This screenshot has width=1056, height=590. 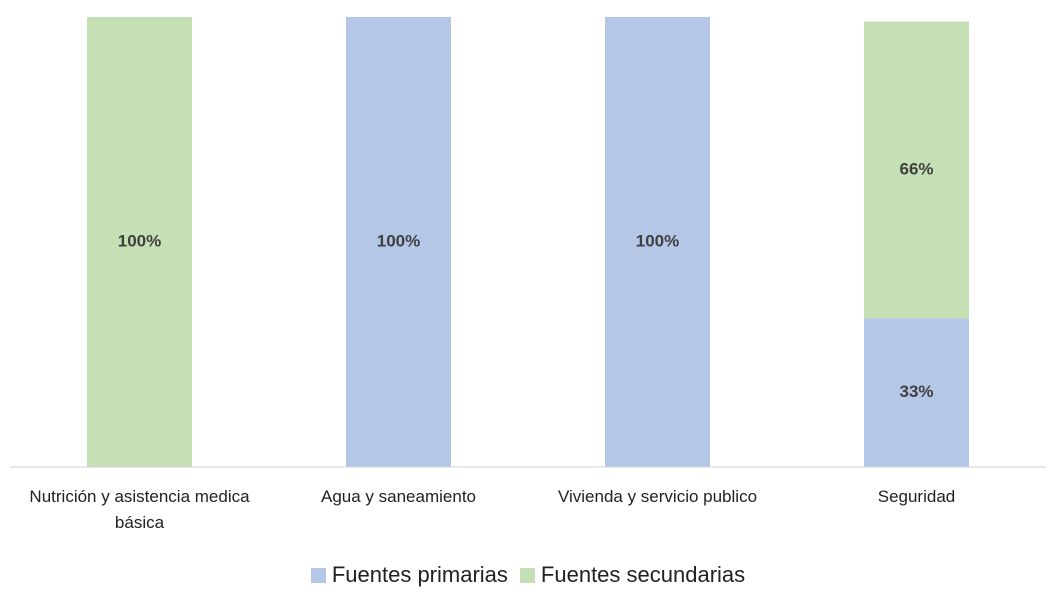 What do you see at coordinates (398, 496) in the screenshot?
I see `x-tick-label: Agua y saneamiento` at bounding box center [398, 496].